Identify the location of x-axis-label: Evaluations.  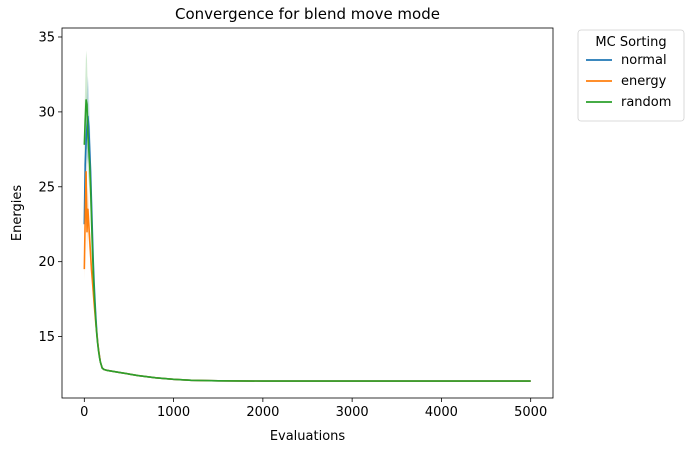
(308, 436).